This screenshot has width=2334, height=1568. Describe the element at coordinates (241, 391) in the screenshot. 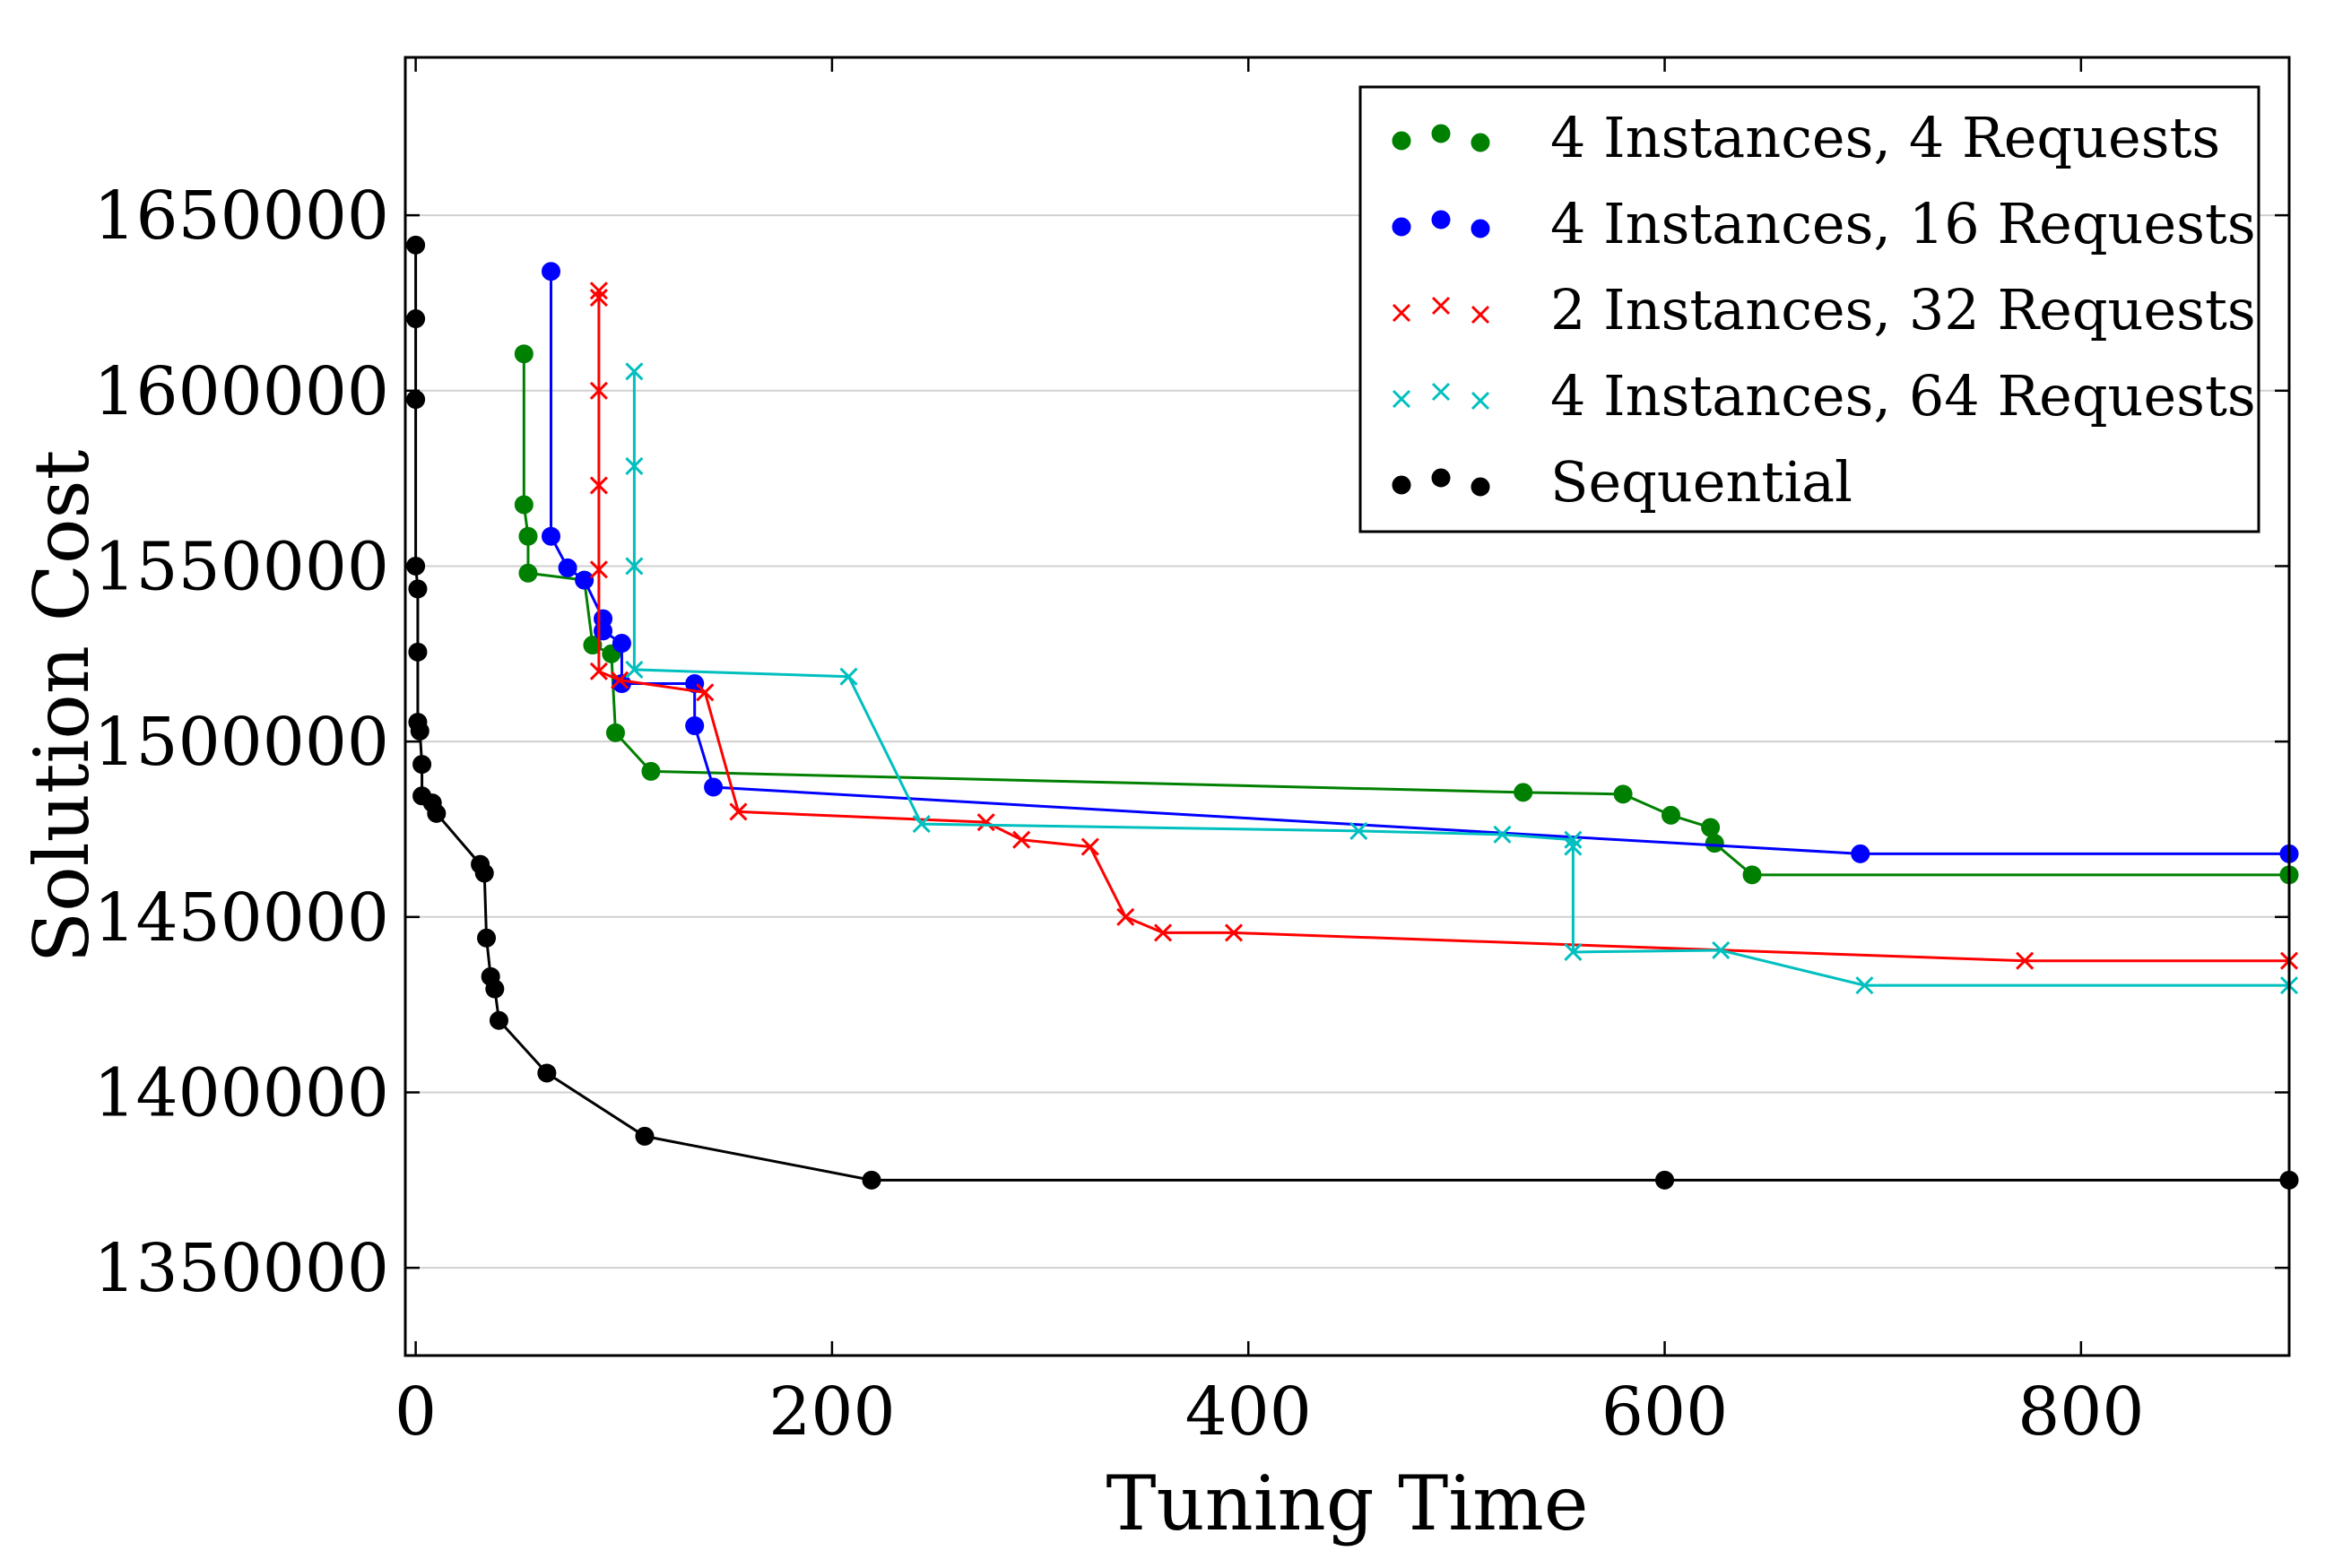

I see `y-tick-label: 1600000` at that location.